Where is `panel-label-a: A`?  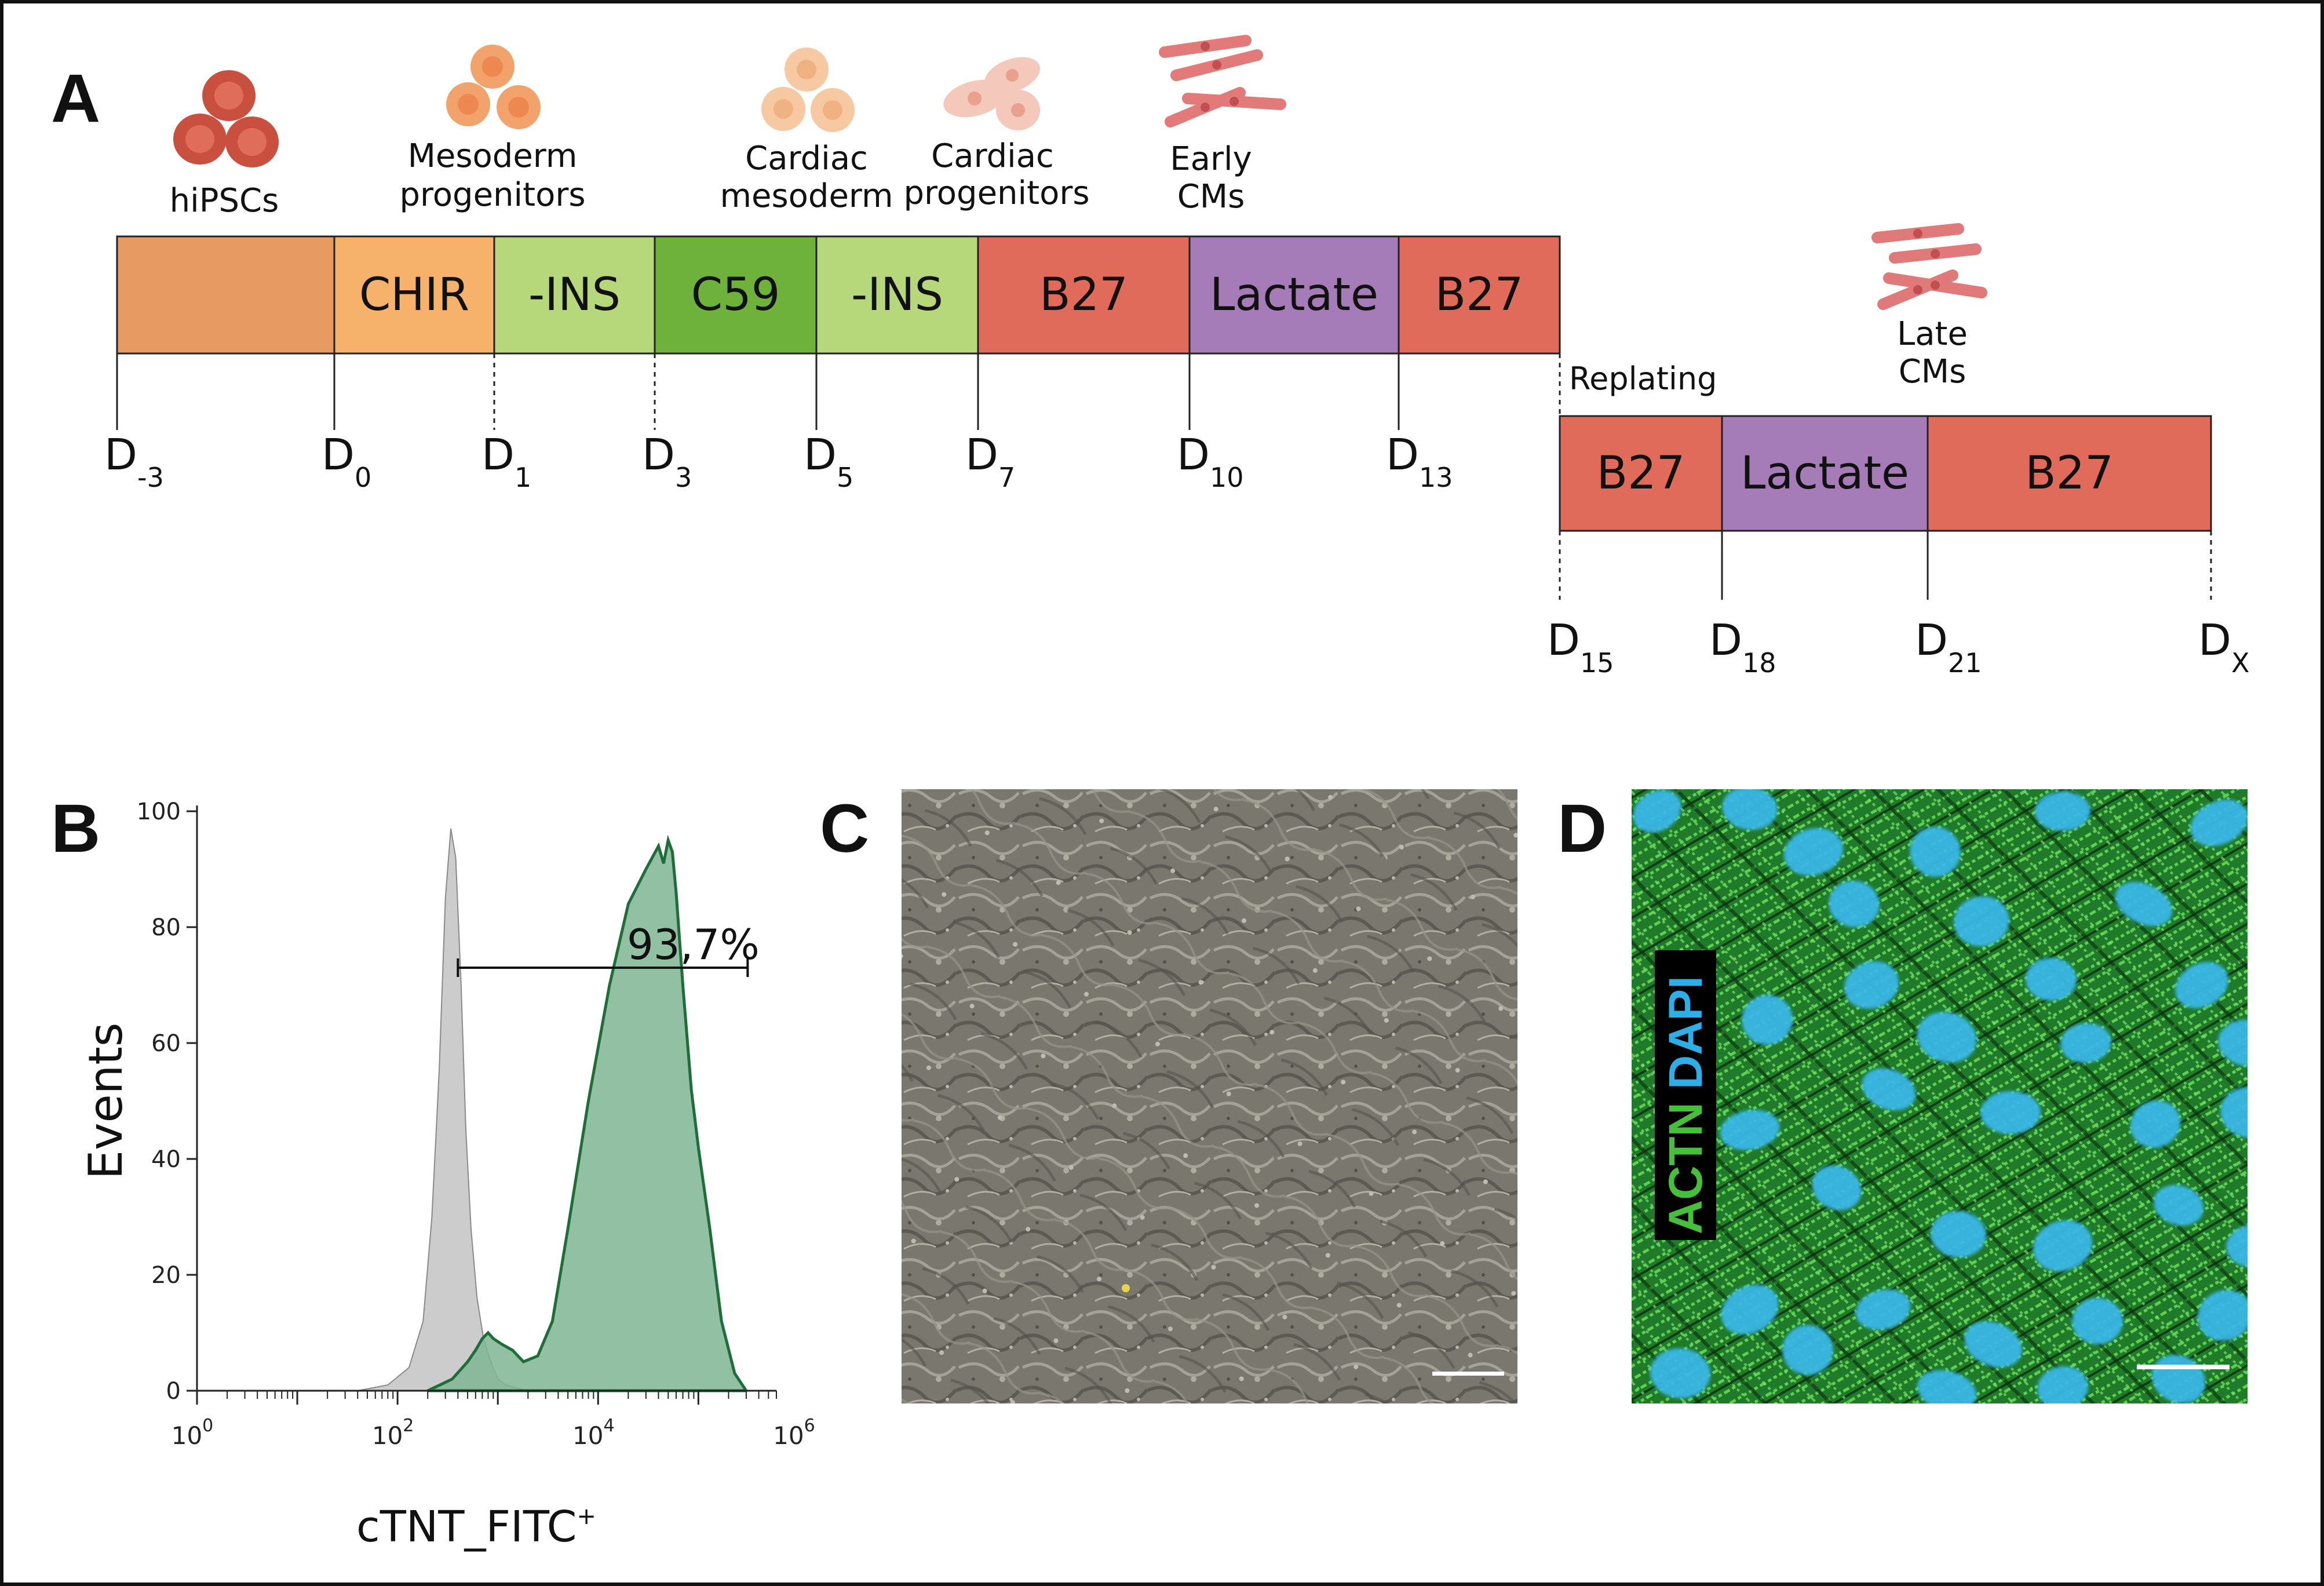 panel-label-a: A is located at coordinates (75, 98).